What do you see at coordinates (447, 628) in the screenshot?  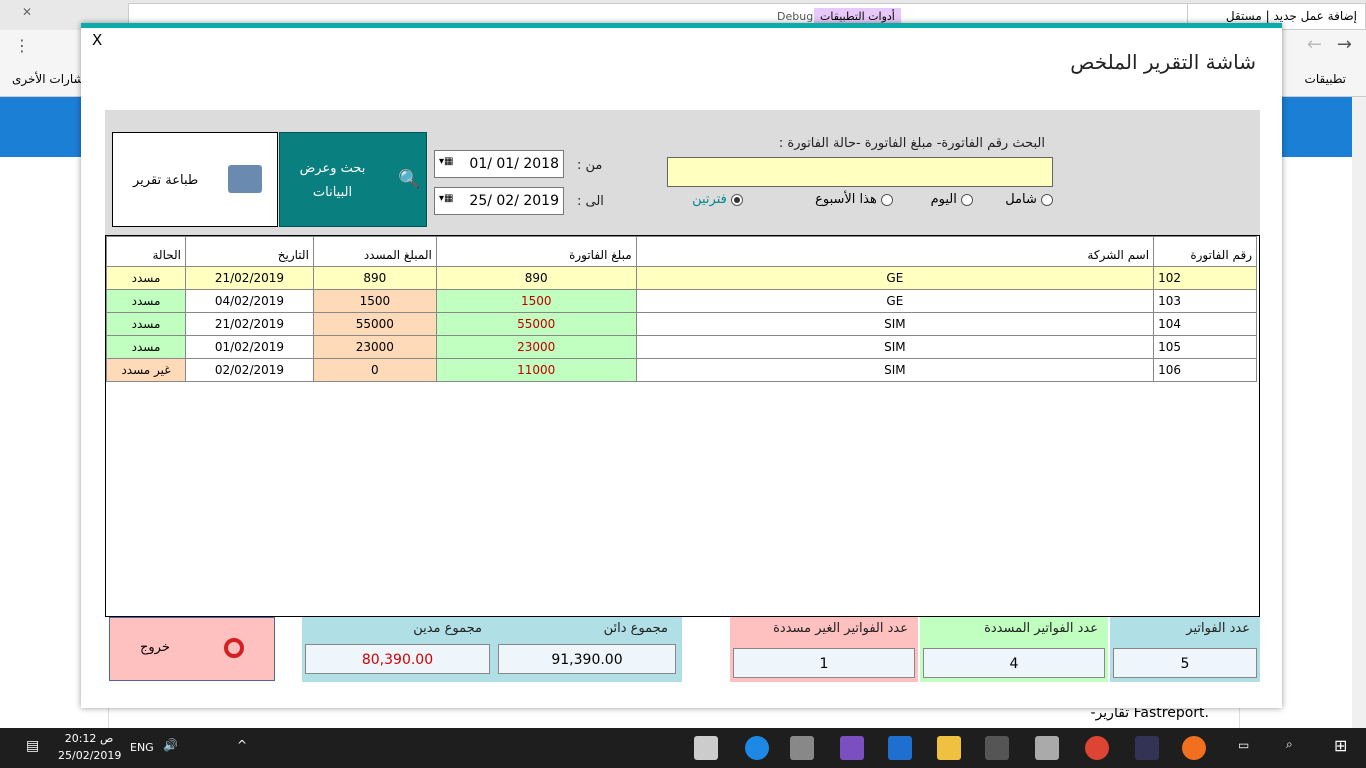 I see `debit-total-label: مجموع مدين` at bounding box center [447, 628].